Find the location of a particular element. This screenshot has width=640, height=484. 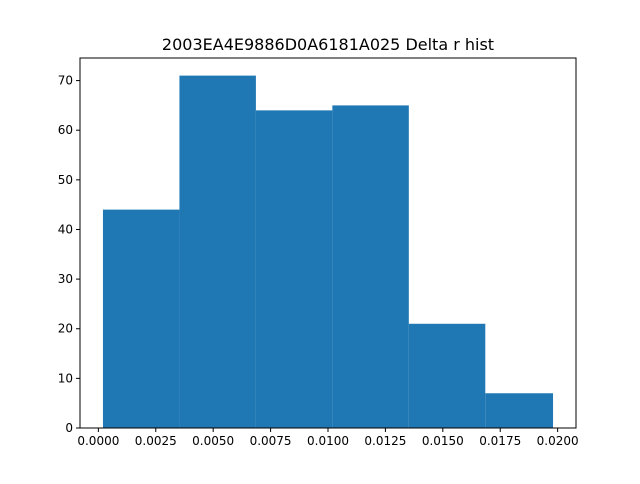

x-tick-label: 0.0025 is located at coordinates (156, 441).